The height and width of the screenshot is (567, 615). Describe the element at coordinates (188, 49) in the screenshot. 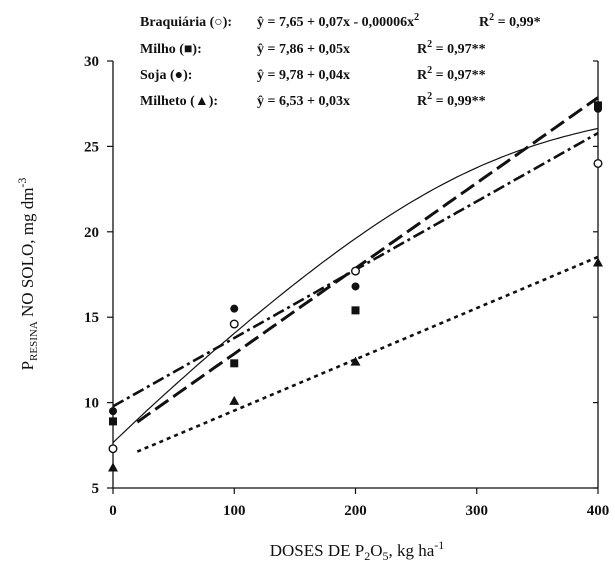

I see `legend-marker-symbol: ■` at that location.